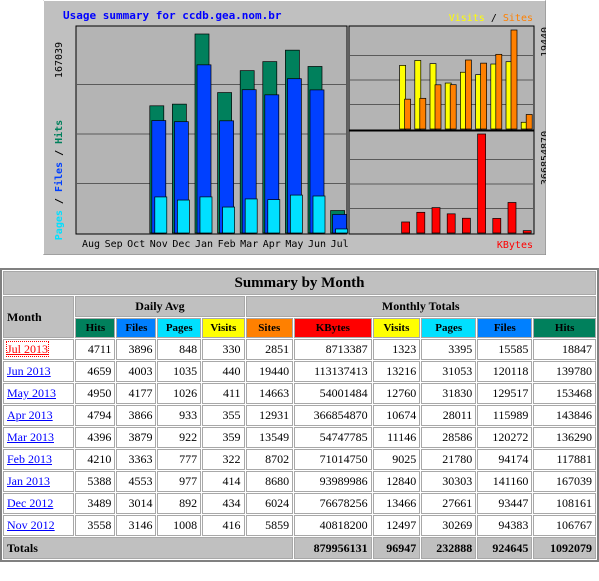 The height and width of the screenshot is (581, 599). I want to click on col-header-files: Files, so click(136, 328).